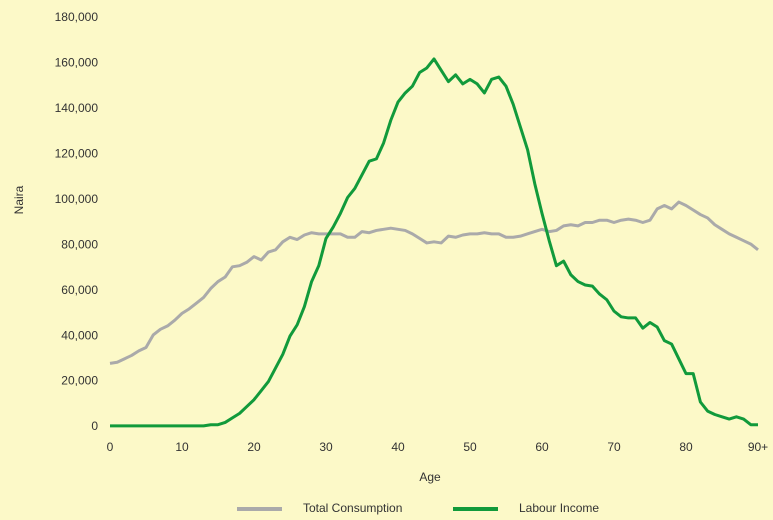 The height and width of the screenshot is (520, 773). What do you see at coordinates (398, 447) in the screenshot?
I see `x-tick-label: 40` at bounding box center [398, 447].